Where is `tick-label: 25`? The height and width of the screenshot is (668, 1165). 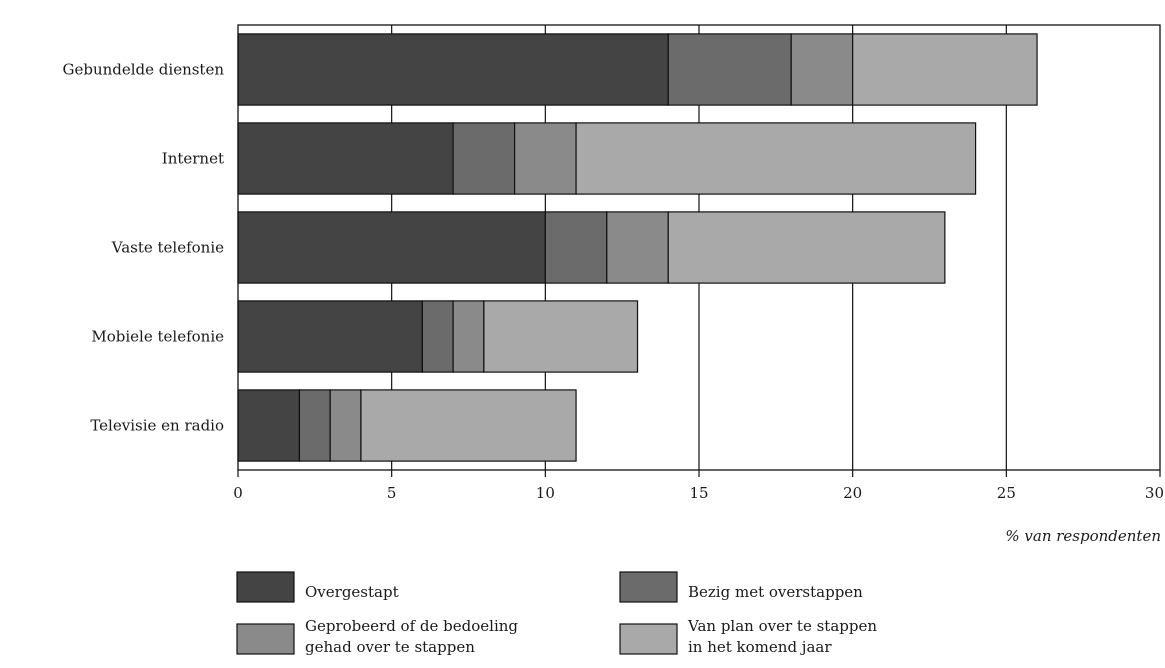
tick-label: 25 is located at coordinates (1006, 493).